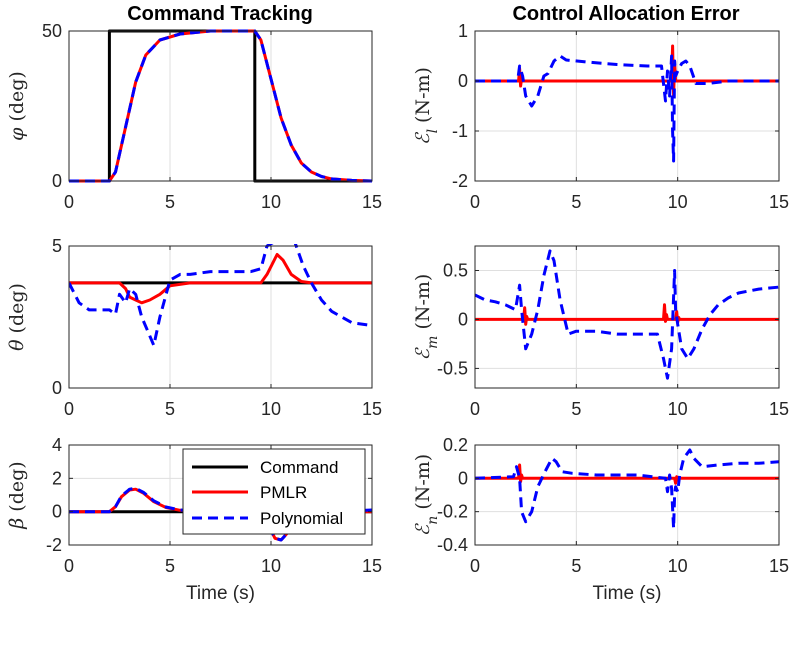 Image resolution: width=789 pixels, height=664 pixels. What do you see at coordinates (460, 131) in the screenshot?
I see `y-tick-label: -1` at bounding box center [460, 131].